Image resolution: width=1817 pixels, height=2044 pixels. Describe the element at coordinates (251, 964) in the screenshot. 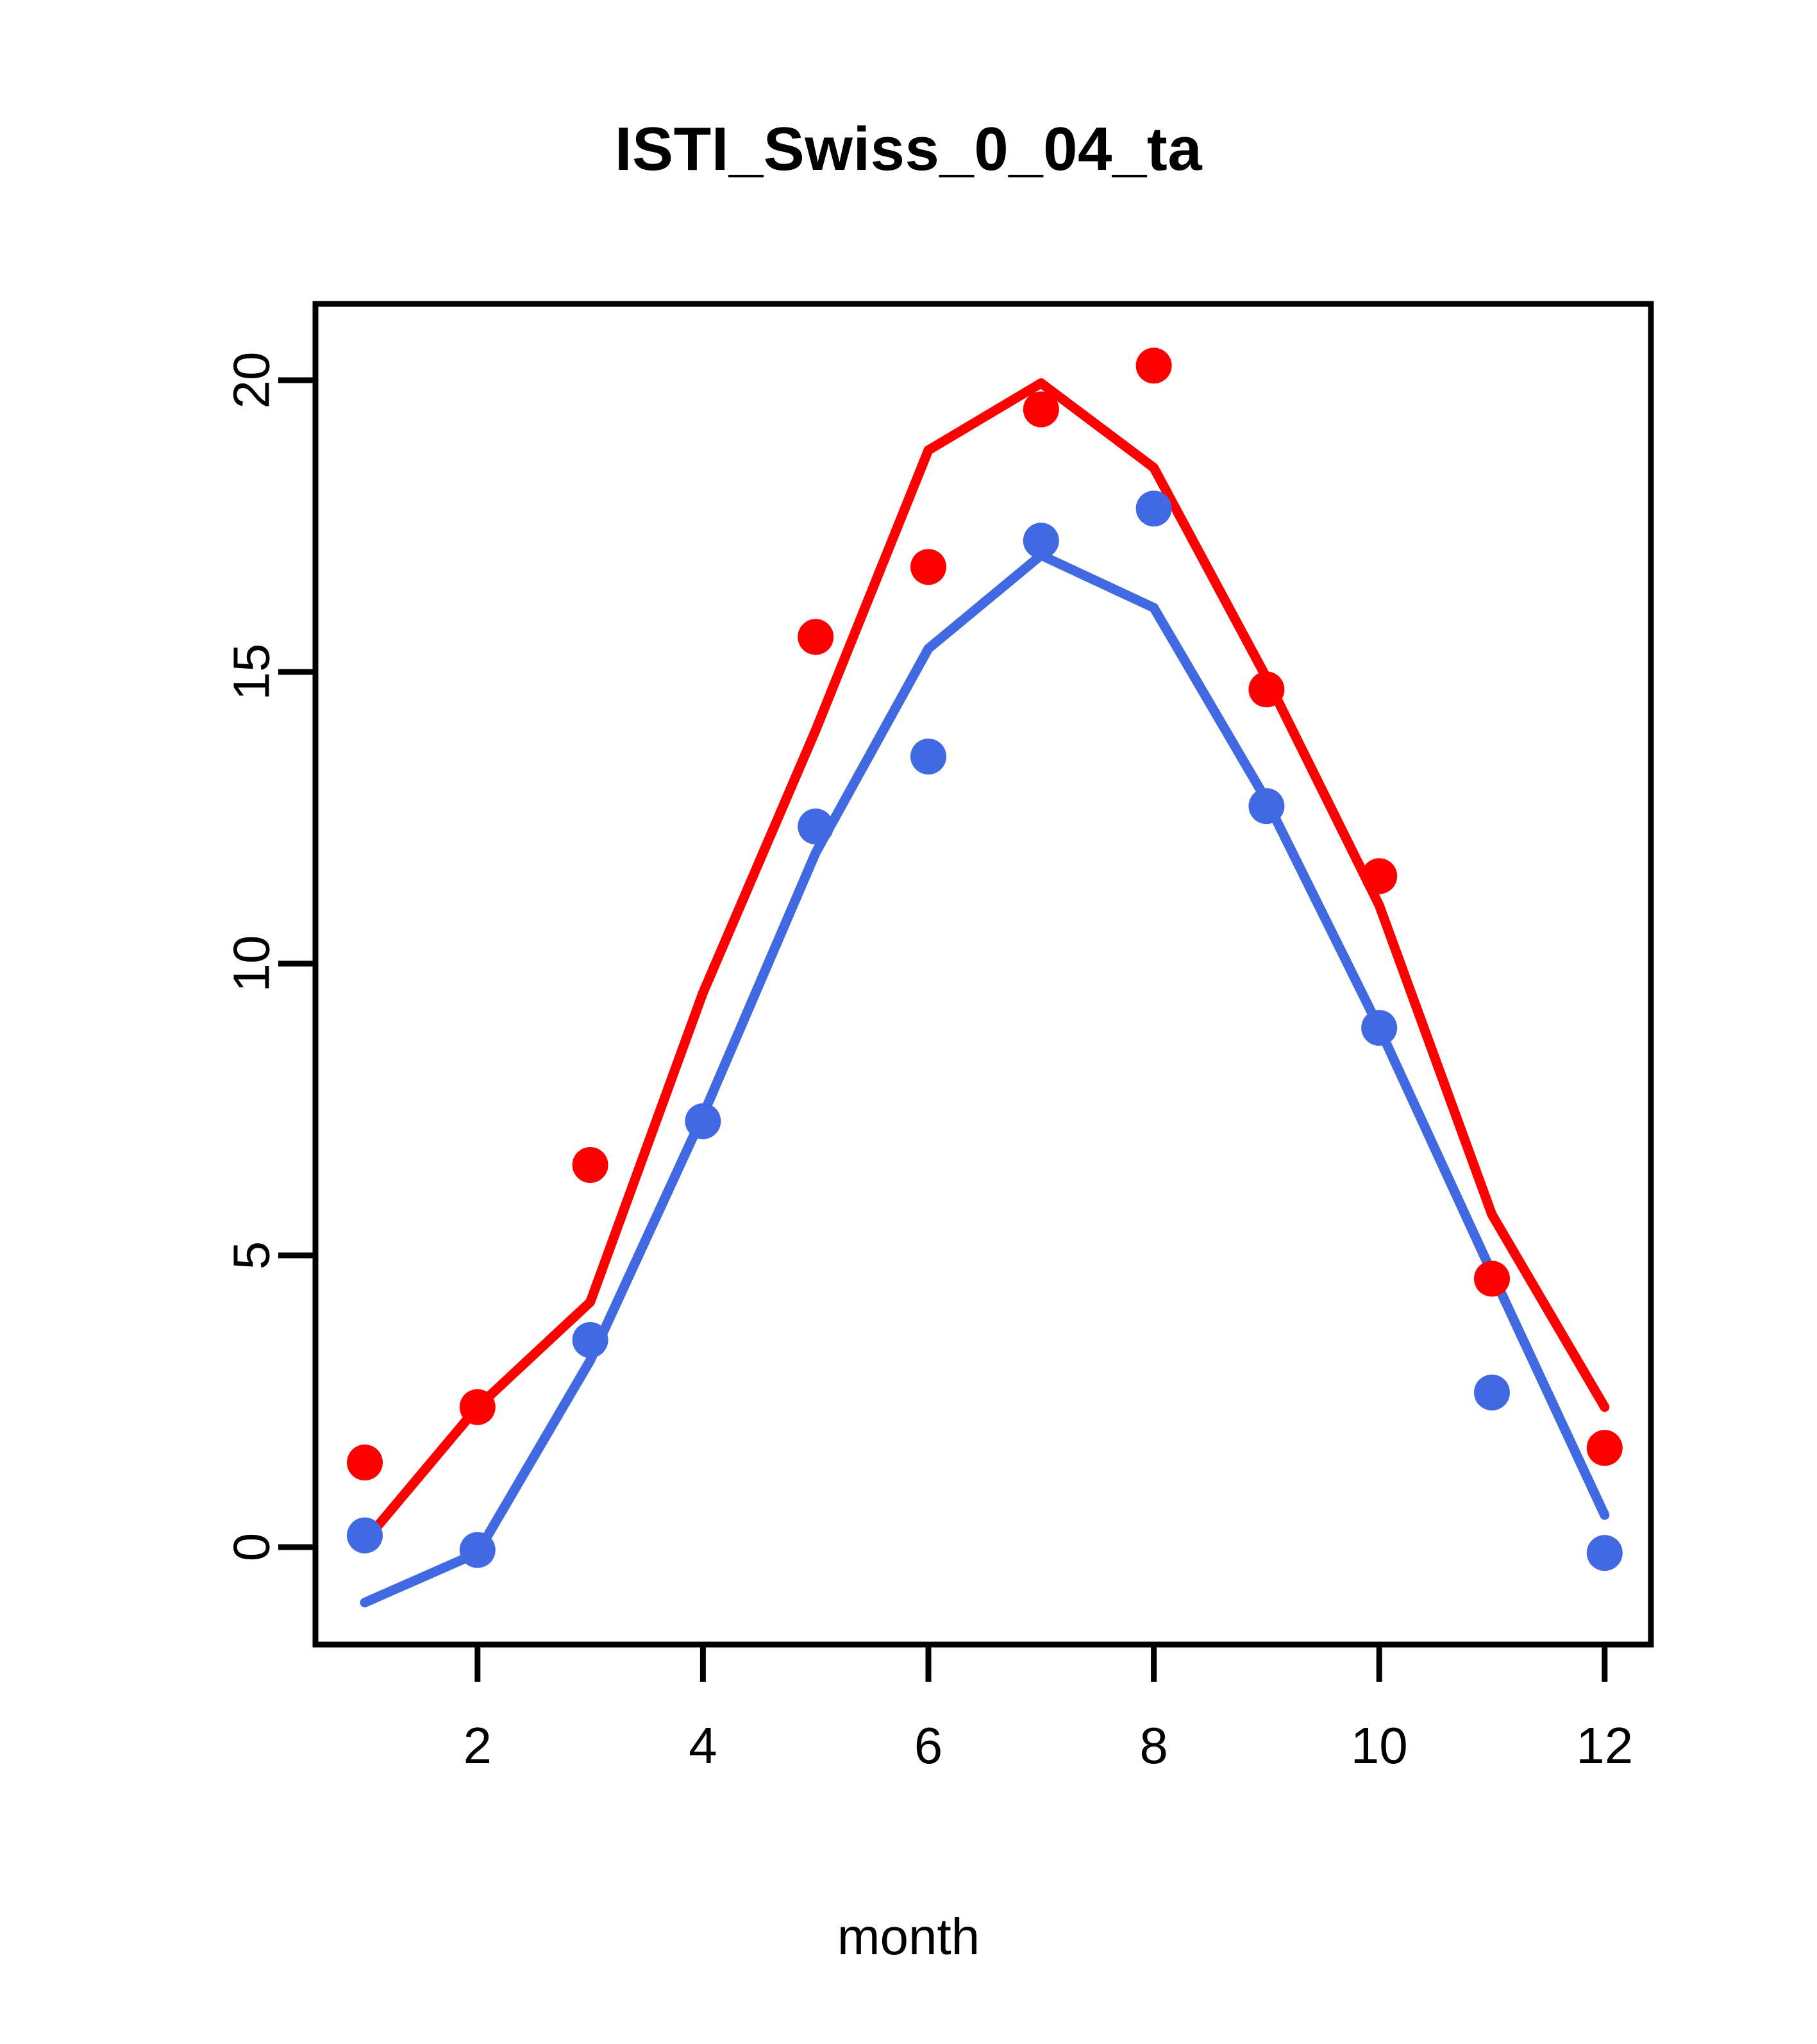

I see `y-tick-label: 10` at that location.